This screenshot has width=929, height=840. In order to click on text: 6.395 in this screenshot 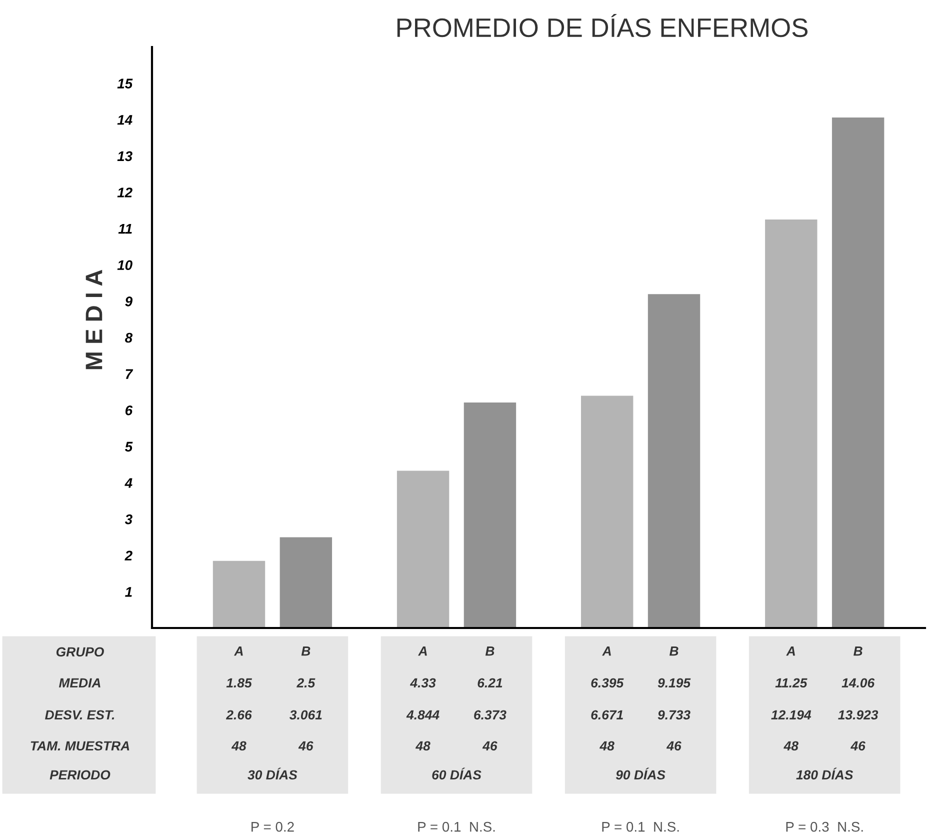, I will do `click(607, 683)`.